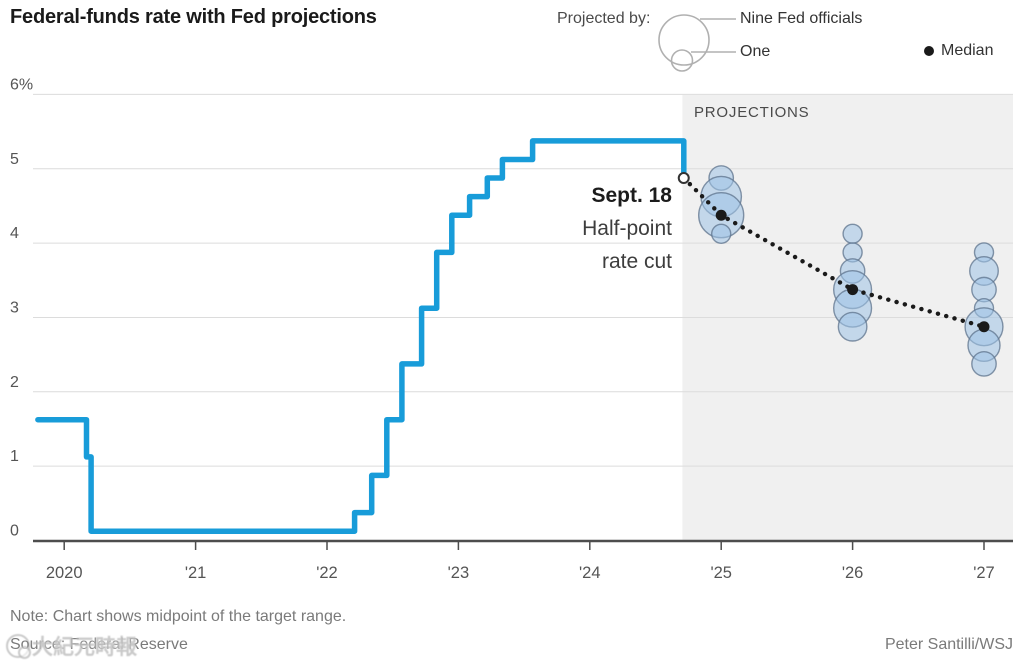  What do you see at coordinates (929, 51) in the screenshot?
I see `legend-median-dot-icon` at bounding box center [929, 51].